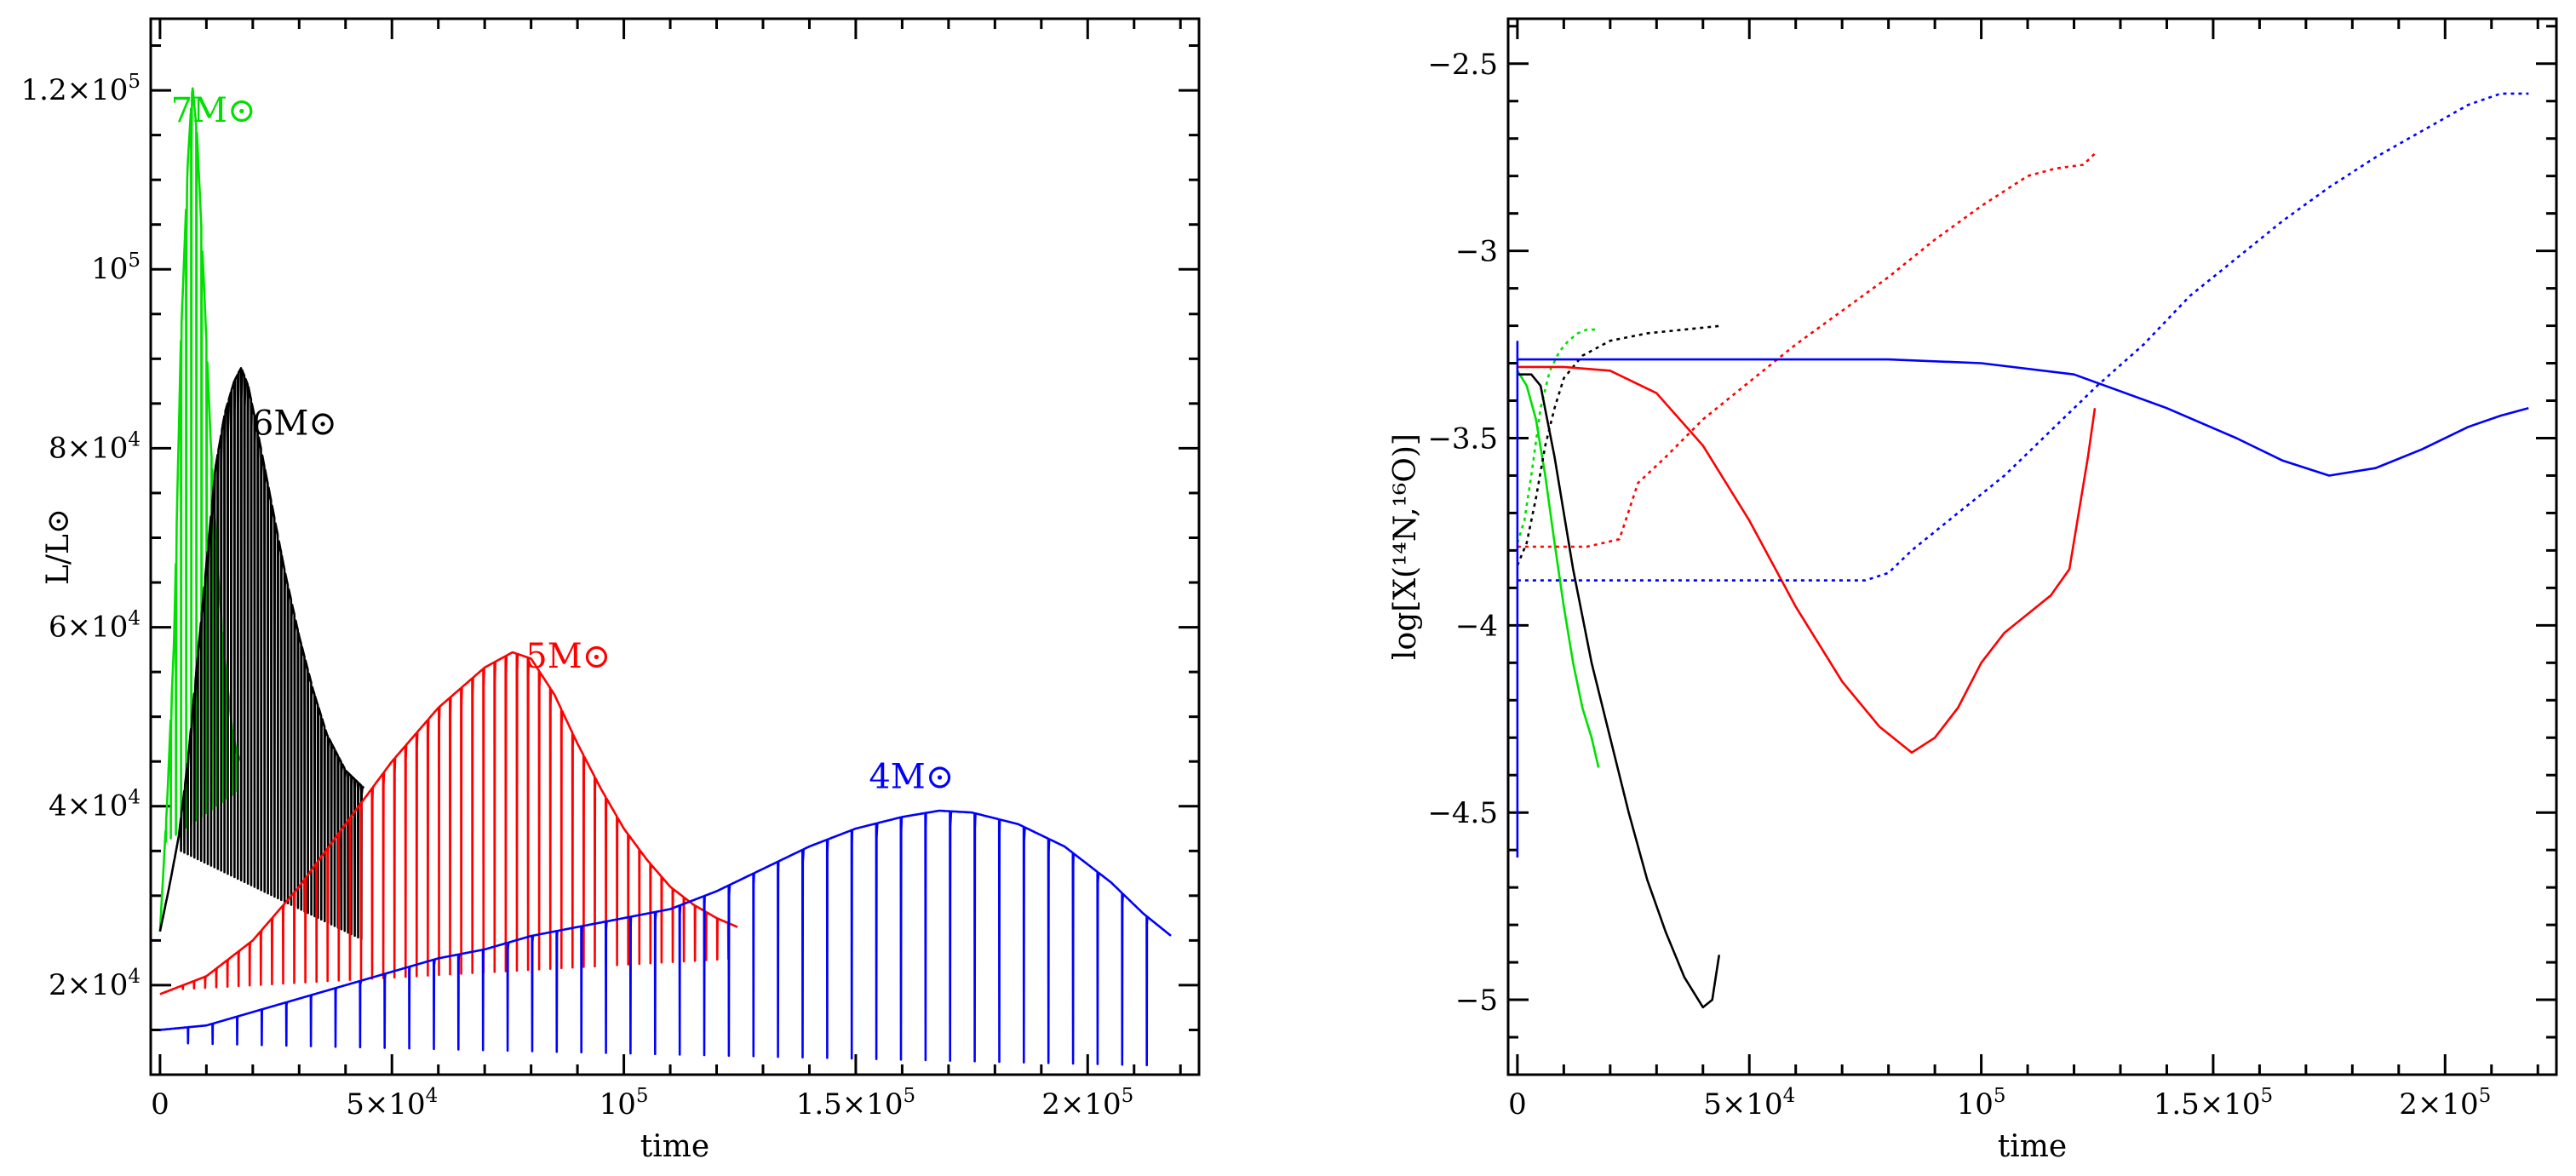  I want to click on series-label: 5M⊙, so click(568, 657).